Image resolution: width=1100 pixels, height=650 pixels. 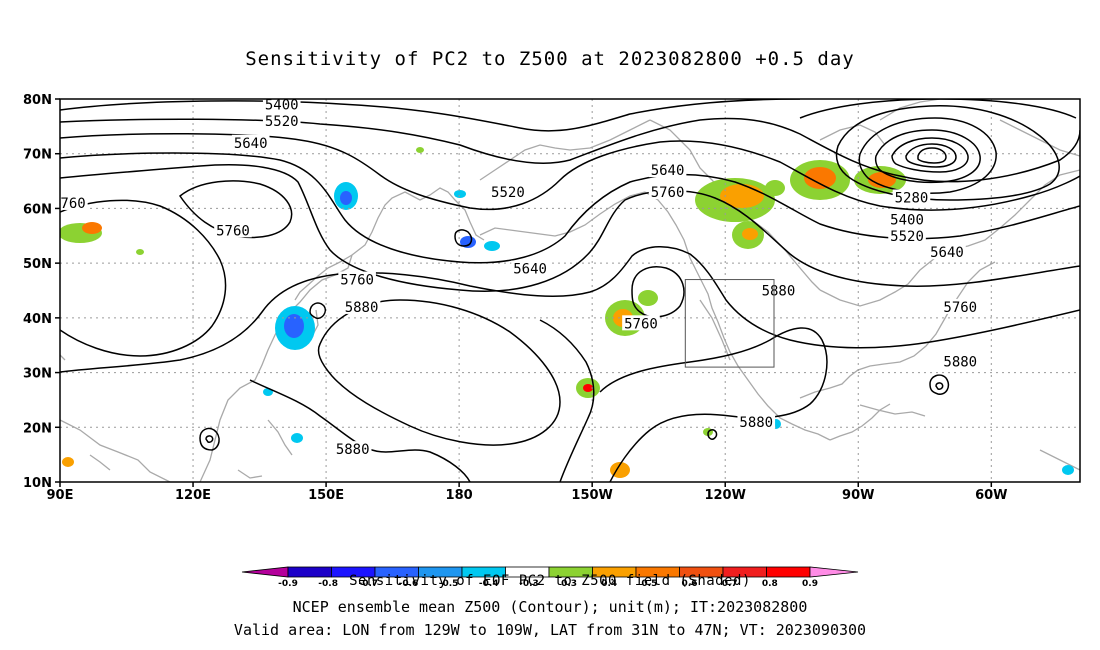 What do you see at coordinates (529, 584) in the screenshot?
I see `colorbar-tick-label: -0.3` at bounding box center [529, 584].